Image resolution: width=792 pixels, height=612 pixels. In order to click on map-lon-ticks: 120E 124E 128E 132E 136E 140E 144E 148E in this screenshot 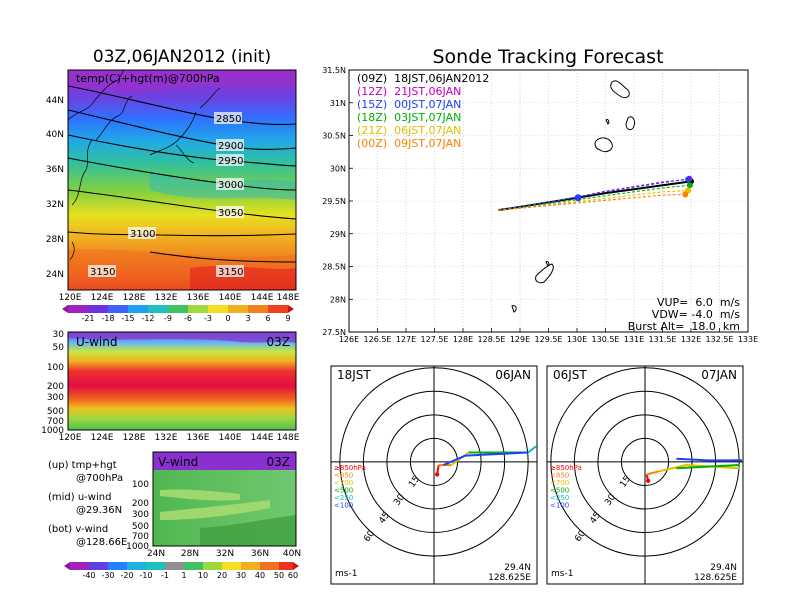, I will do `click(179, 298)`.